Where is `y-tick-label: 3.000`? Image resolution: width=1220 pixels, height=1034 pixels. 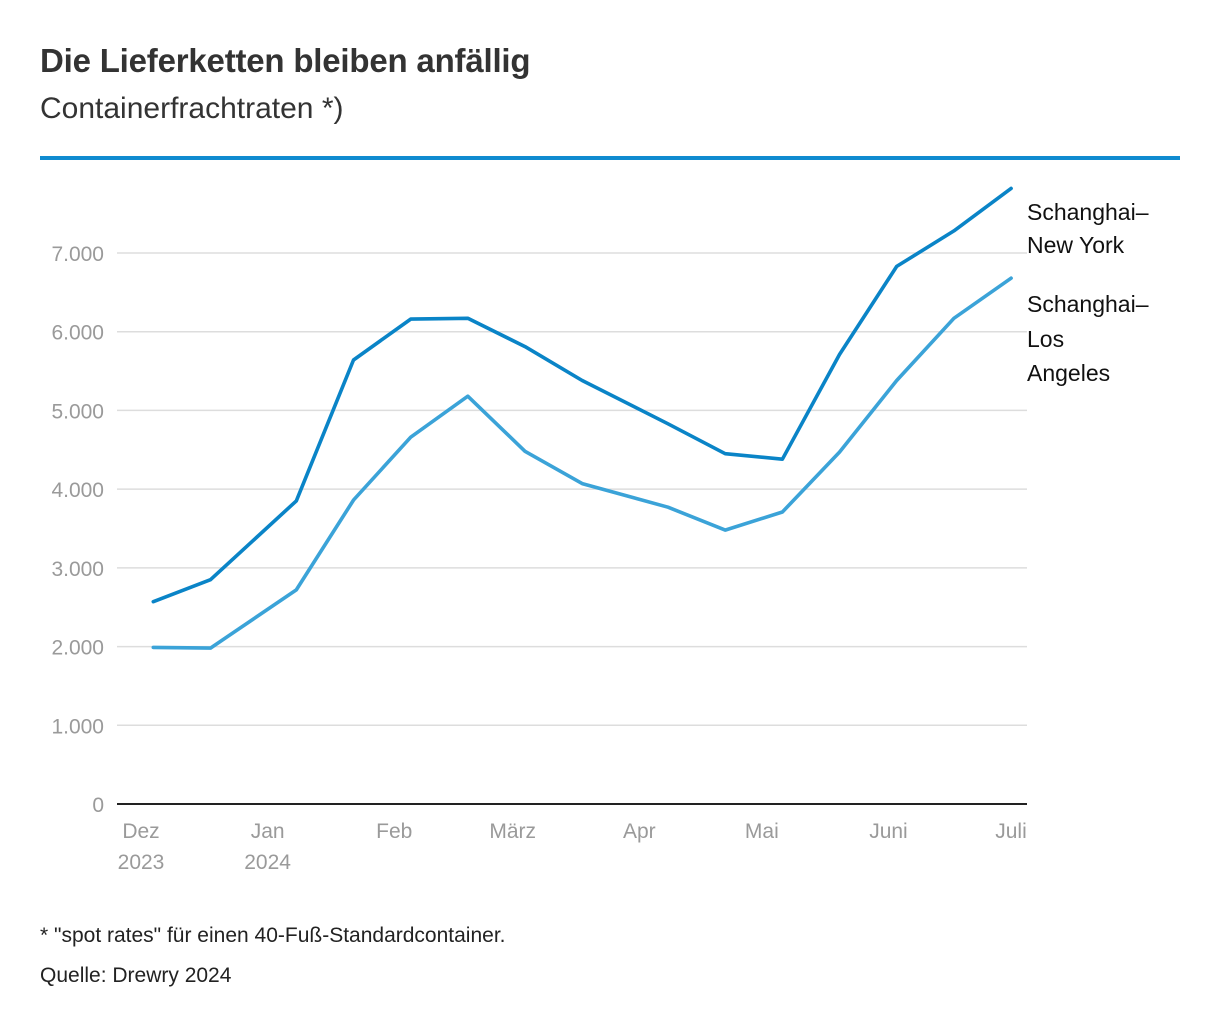 y-tick-label: 3.000 is located at coordinates (77, 569).